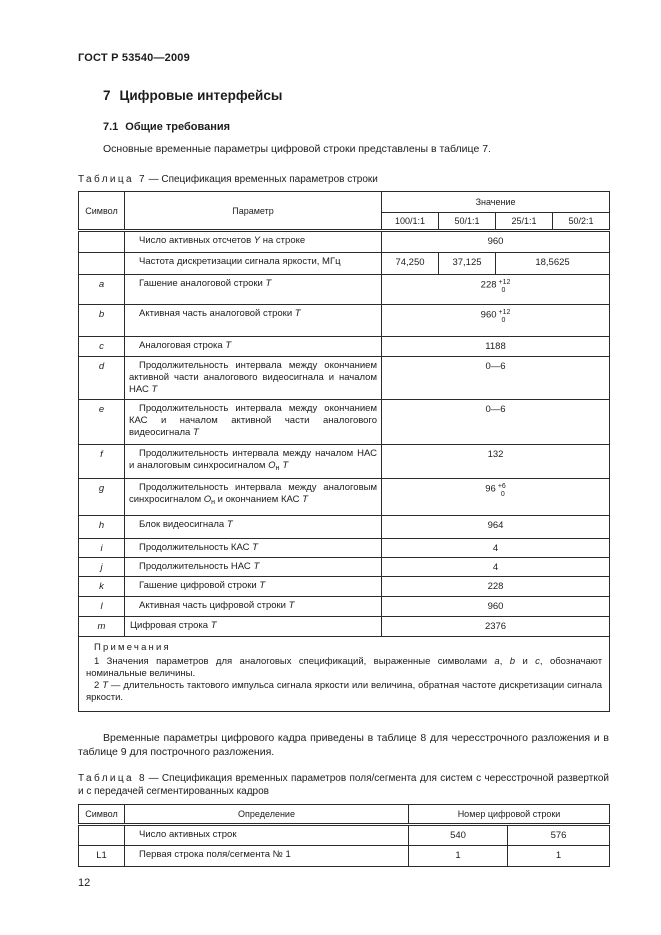  Describe the element at coordinates (253, 211) in the screenshot. I see `column-header-parameter: Параметр` at that location.